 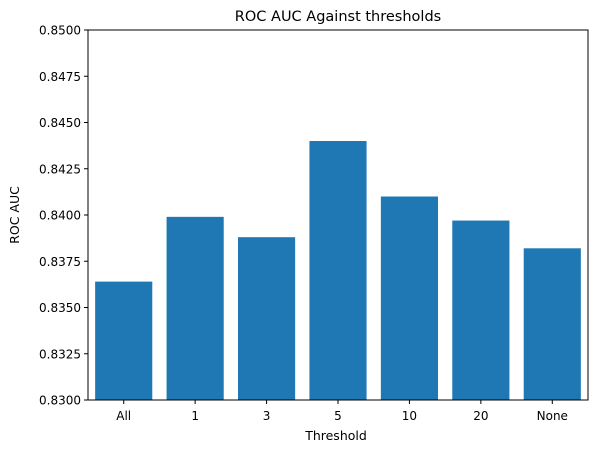 What do you see at coordinates (195, 416) in the screenshot?
I see `x-tick-label: 1` at bounding box center [195, 416].